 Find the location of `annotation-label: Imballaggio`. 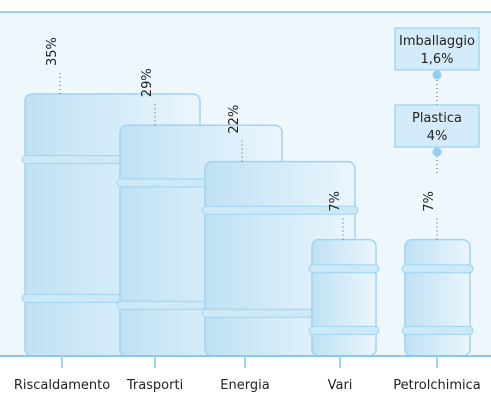

annotation-label: Imballaggio is located at coordinates (437, 41).